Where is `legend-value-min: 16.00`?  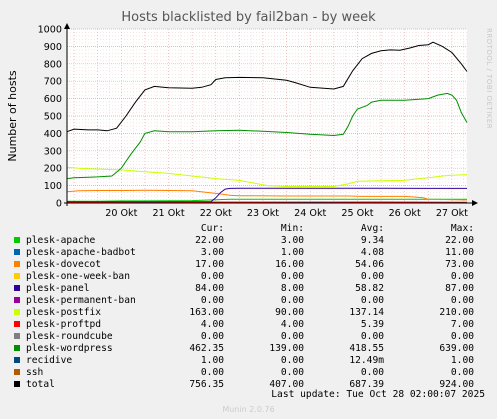 legend-value-min: 16.00 is located at coordinates (289, 264).